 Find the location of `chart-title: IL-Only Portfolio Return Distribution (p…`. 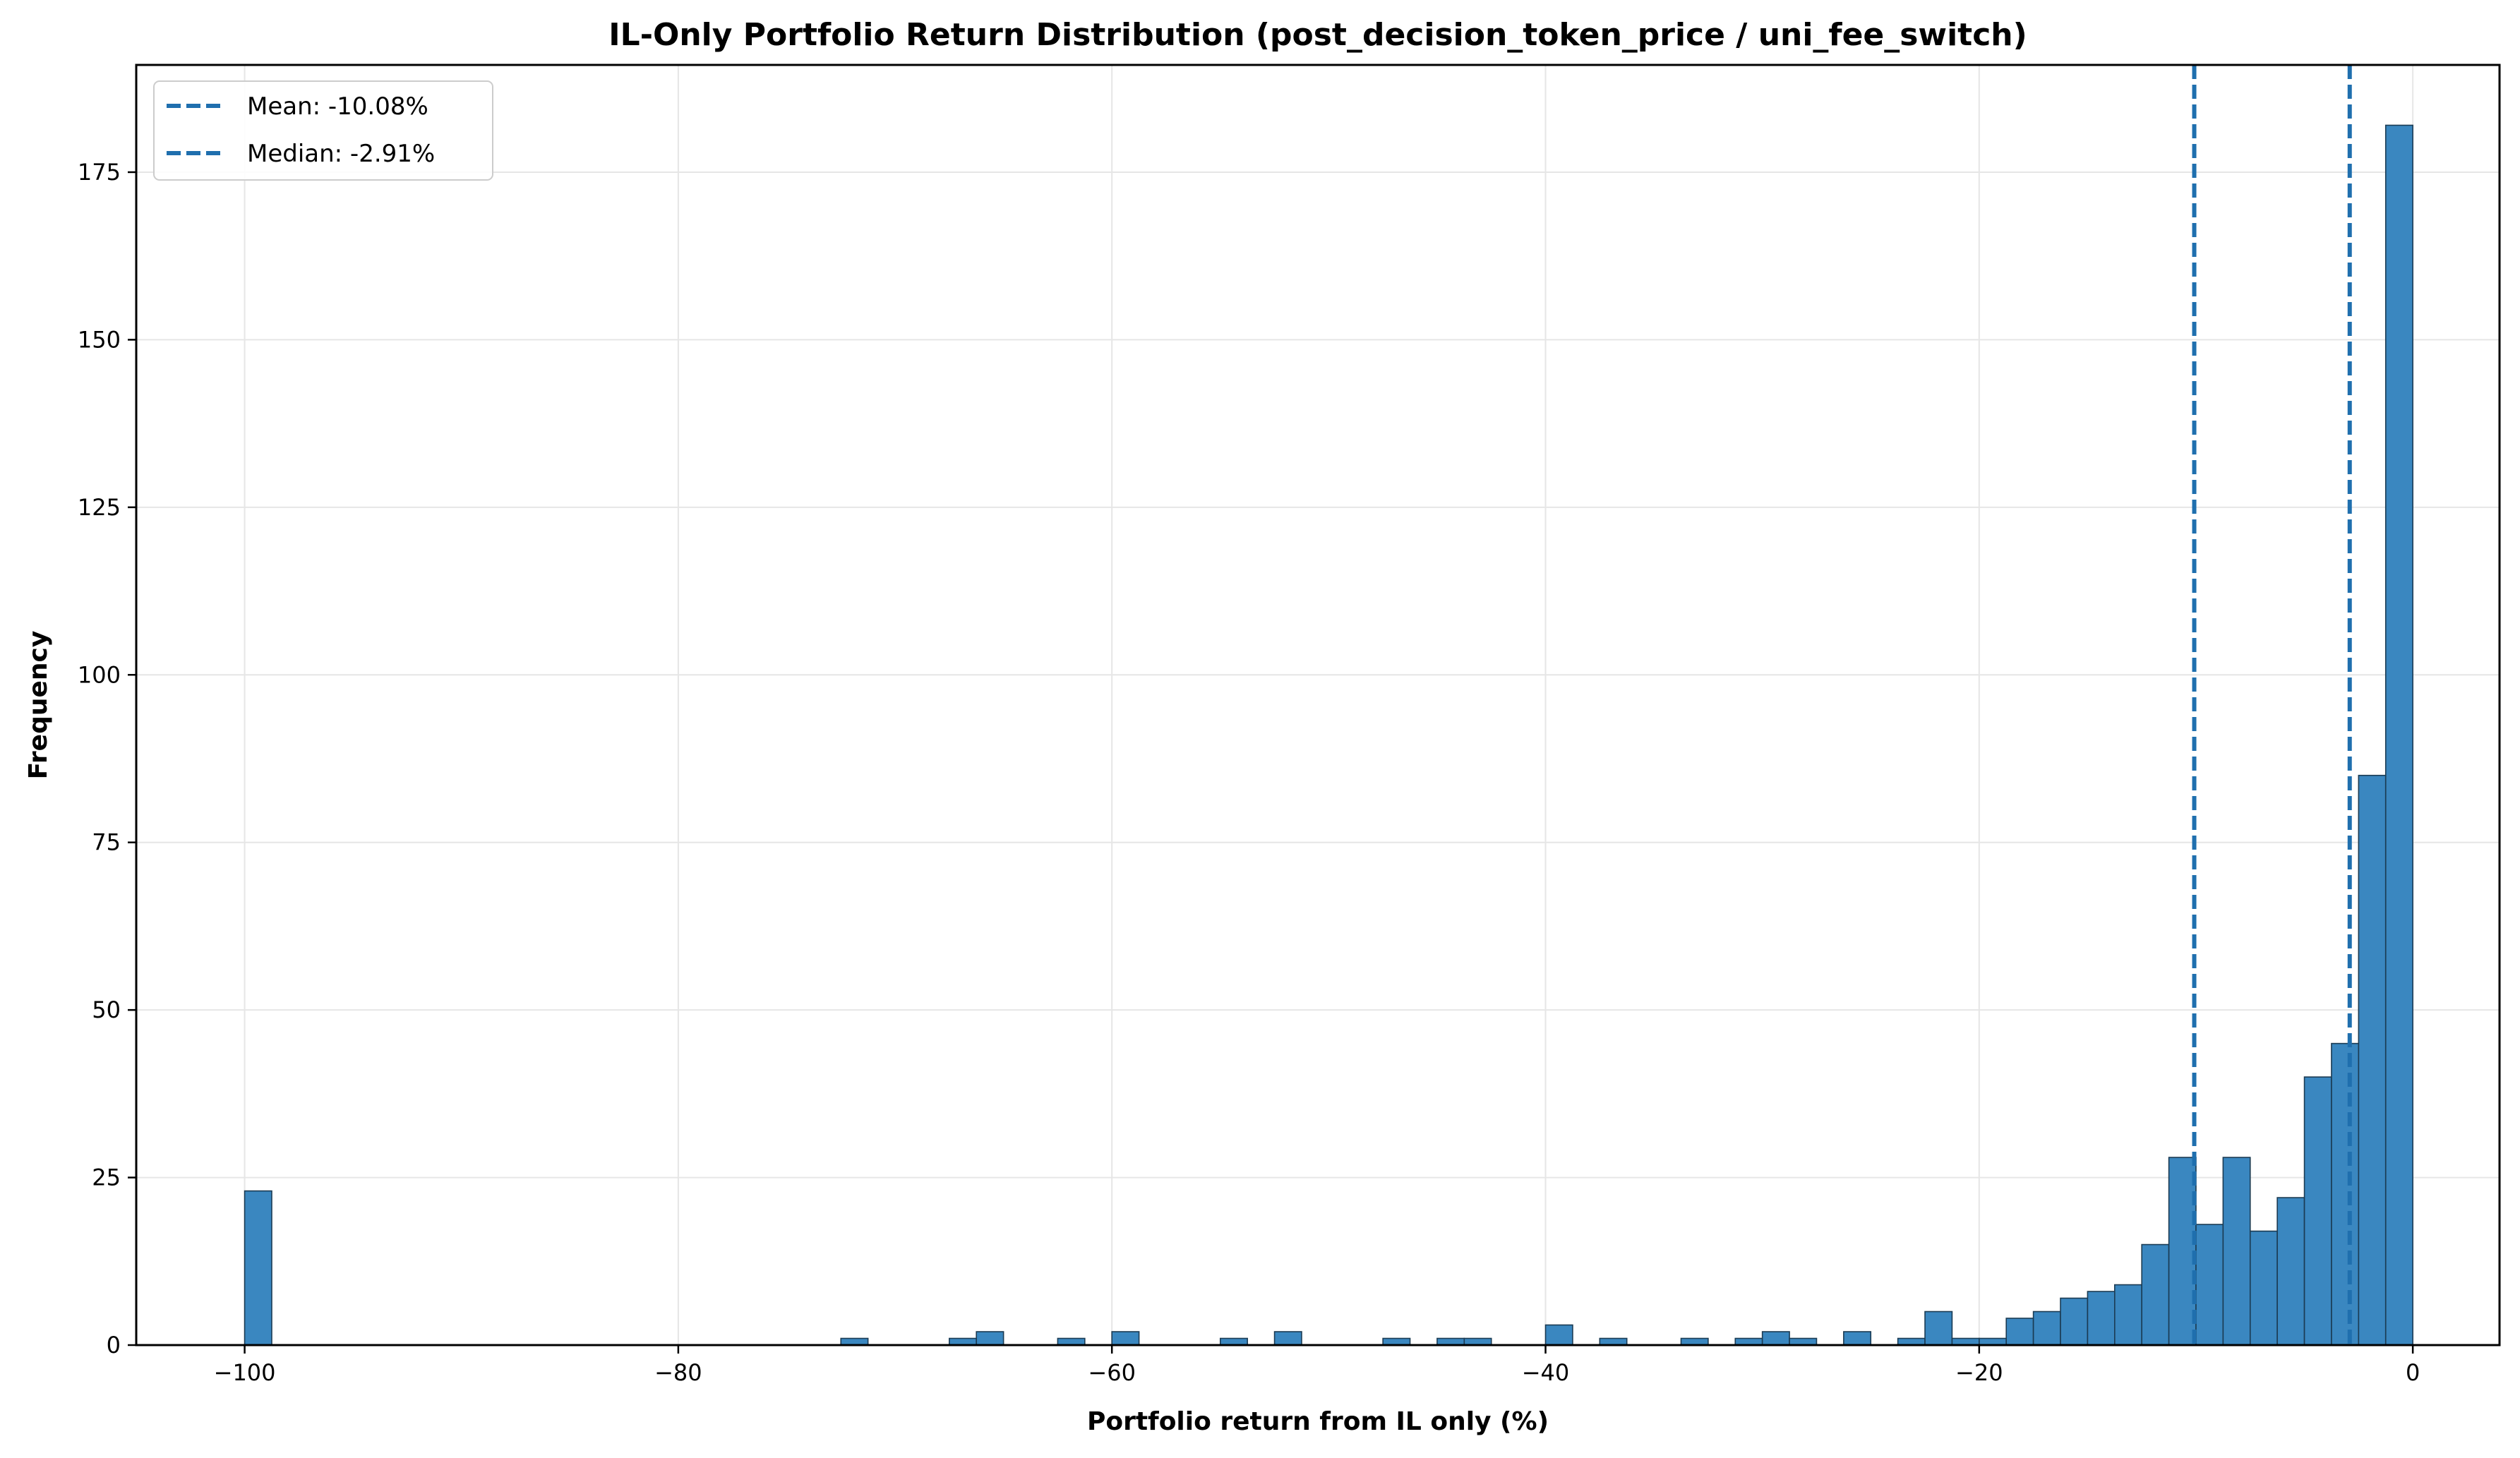

chart-title: IL-Only Portfolio Return Distribution (p… is located at coordinates (1318, 35).